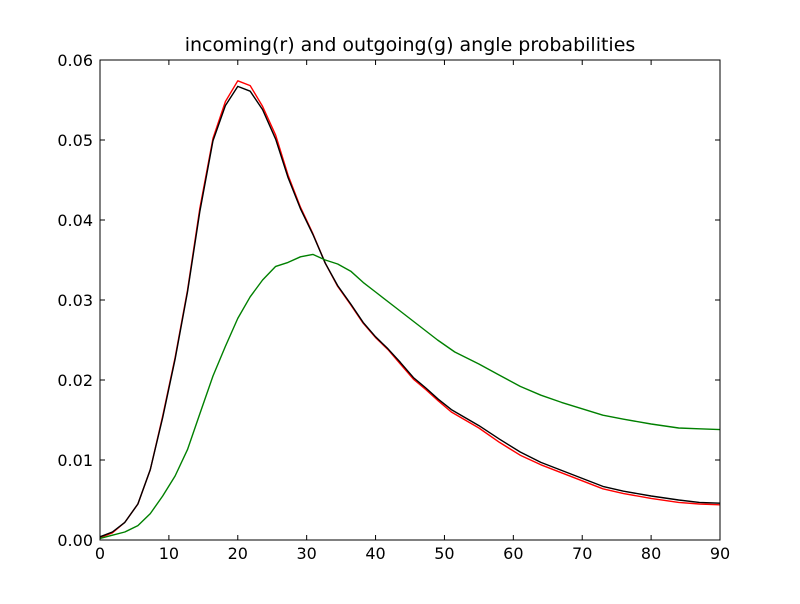  Describe the element at coordinates (75, 140) in the screenshot. I see `y-tick-label: 0.05` at that location.